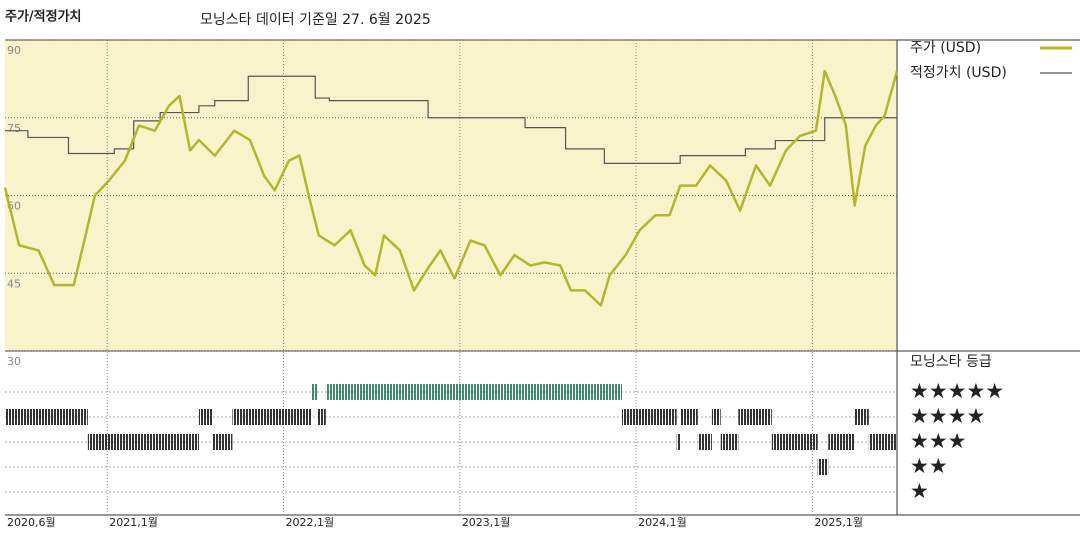  Describe the element at coordinates (838, 522) in the screenshot. I see `x-tick-label: 2025,1월` at that location.